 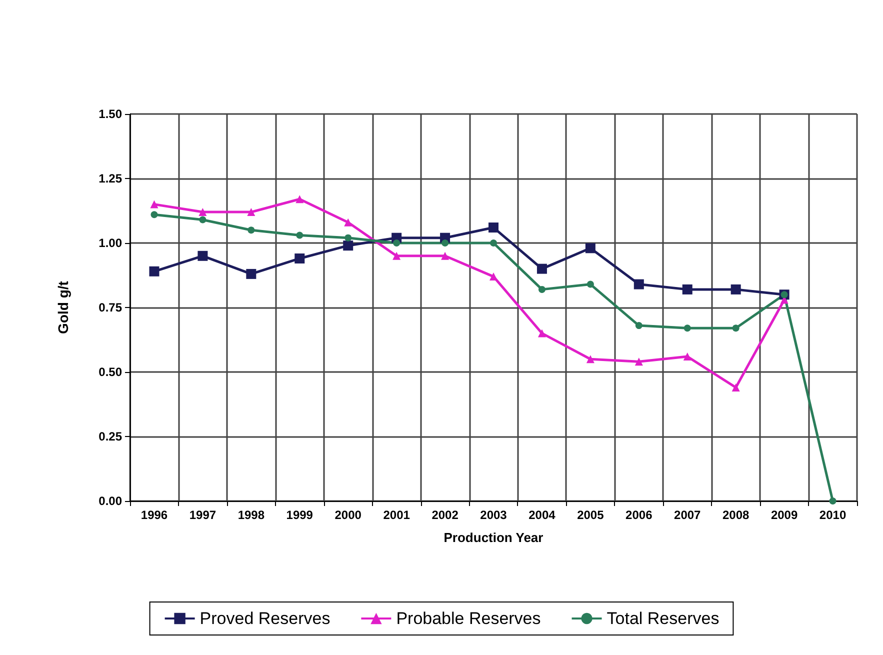 What do you see at coordinates (688, 515) in the screenshot?
I see `x-tick-label: 2007` at bounding box center [688, 515].